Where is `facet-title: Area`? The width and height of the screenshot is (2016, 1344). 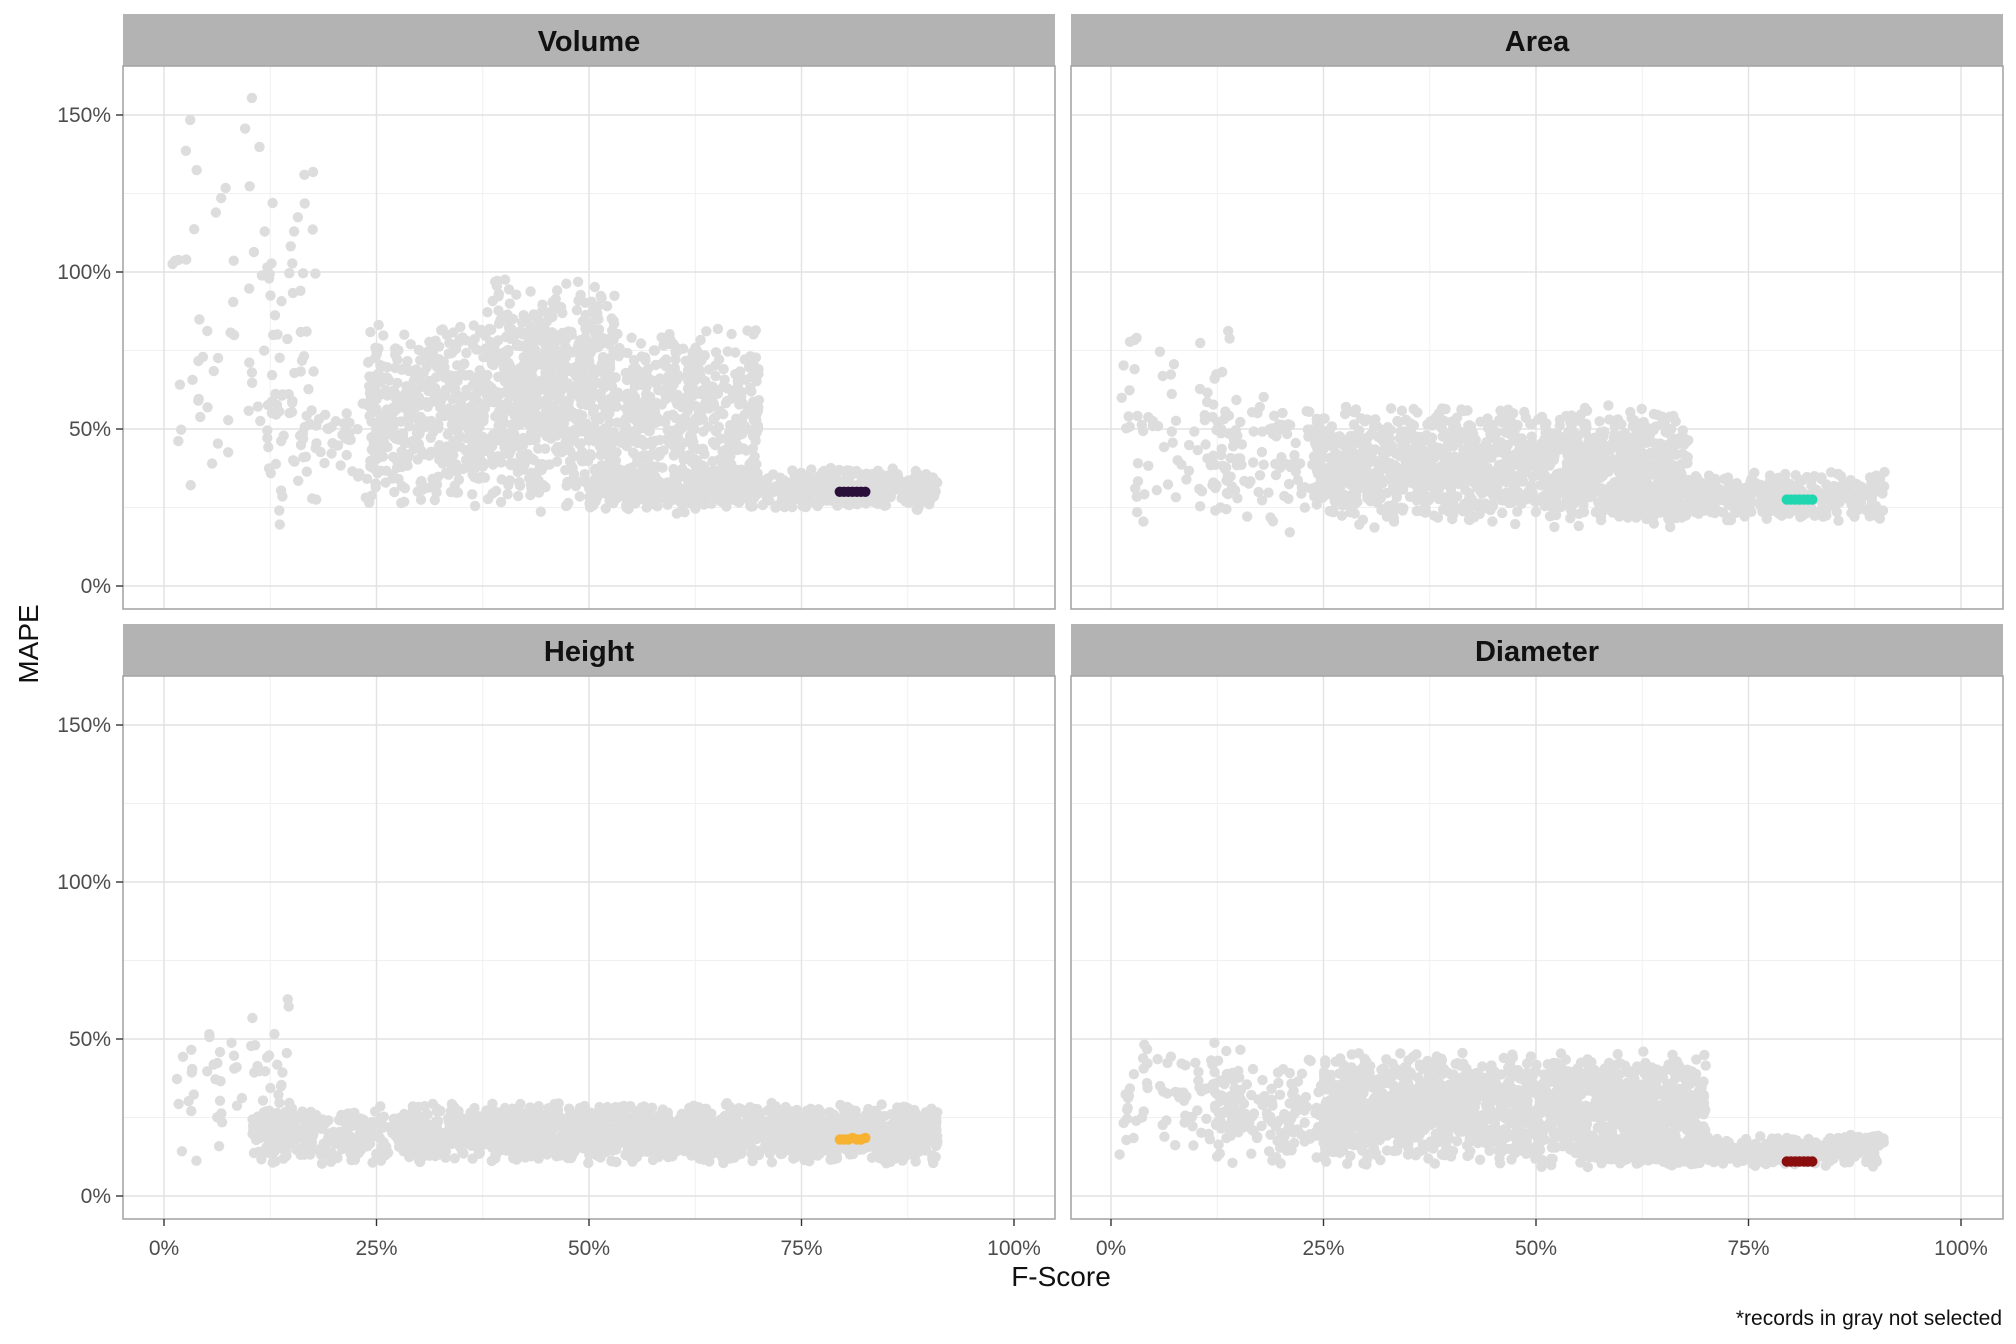
facet-title: Area is located at coordinates (1537, 42).